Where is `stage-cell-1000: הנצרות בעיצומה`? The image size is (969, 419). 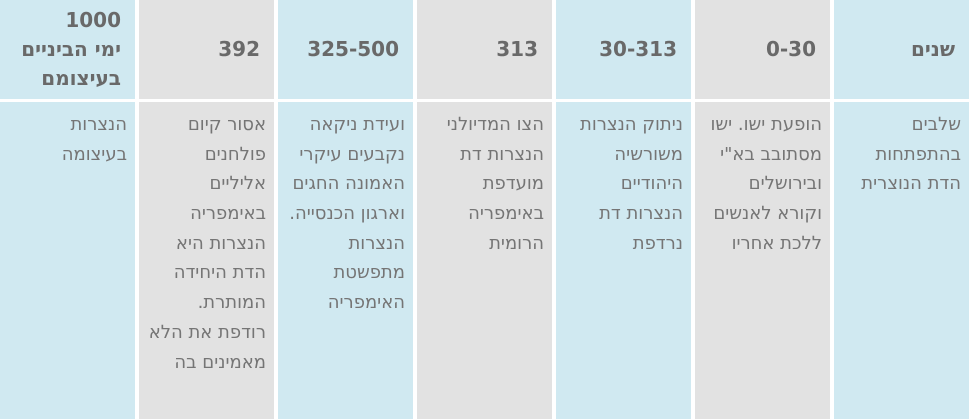
stage-cell-1000: הנצרות בעיצומה is located at coordinates (67, 260).